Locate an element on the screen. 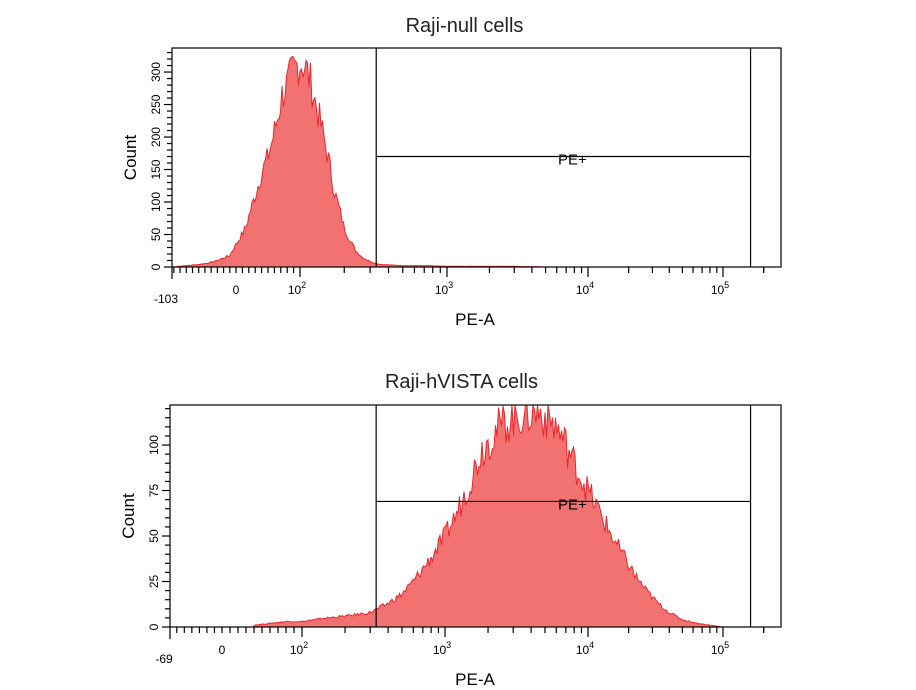 The height and width of the screenshot is (690, 916). y-tick-label: 200 is located at coordinates (156, 137).